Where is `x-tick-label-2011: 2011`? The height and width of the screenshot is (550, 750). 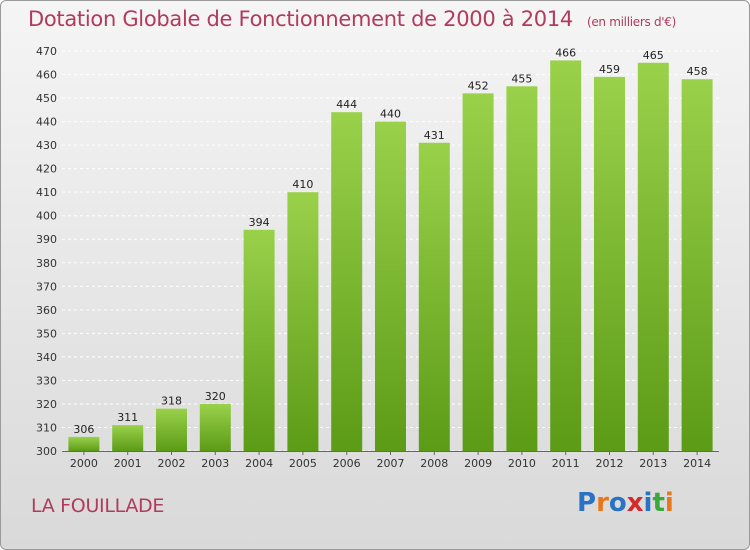
x-tick-label-2011: 2011 is located at coordinates (566, 463).